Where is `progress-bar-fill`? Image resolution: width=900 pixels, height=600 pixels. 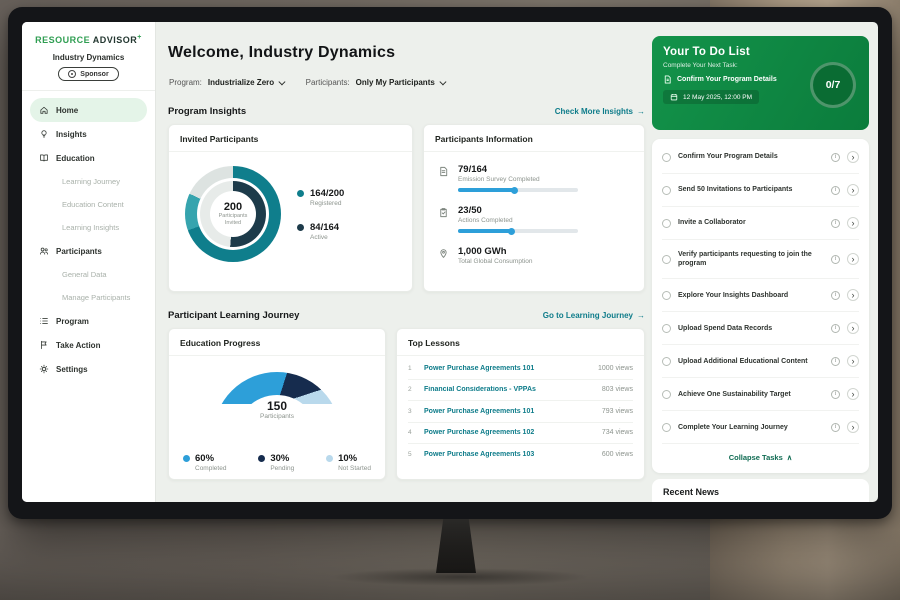
progress-bar-fill is located at coordinates (488, 190).